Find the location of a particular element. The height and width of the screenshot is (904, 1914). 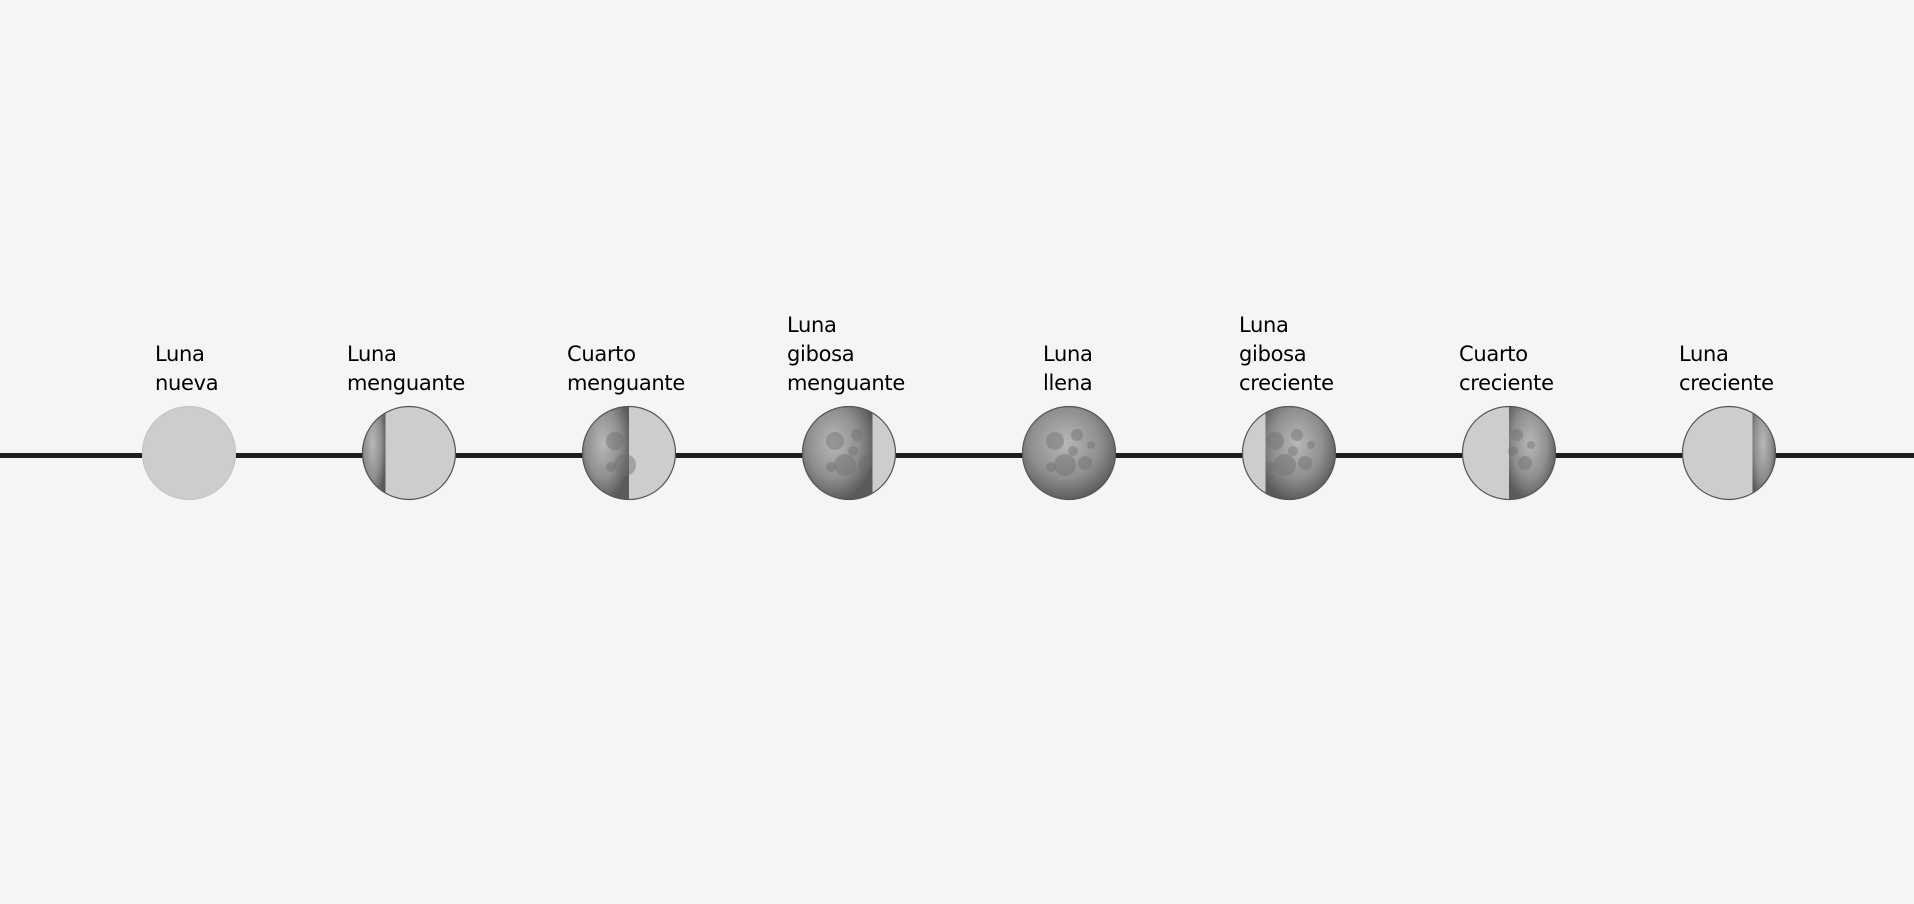

phase-label: Luna menguante is located at coordinates (427, 369).